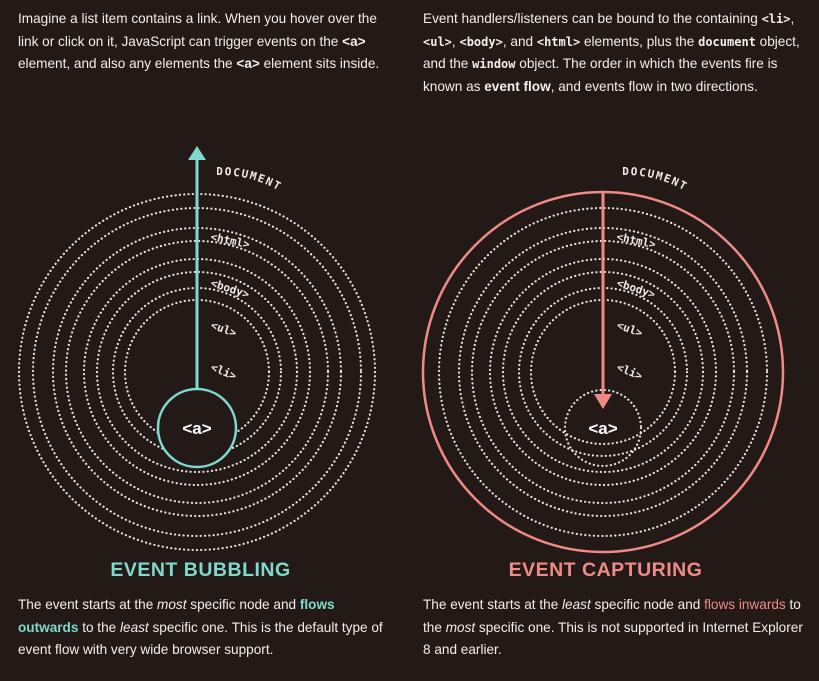 Image resolution: width=819 pixels, height=681 pixels. I want to click on intro-right-text: , and events flow in two directions., so click(654, 86).